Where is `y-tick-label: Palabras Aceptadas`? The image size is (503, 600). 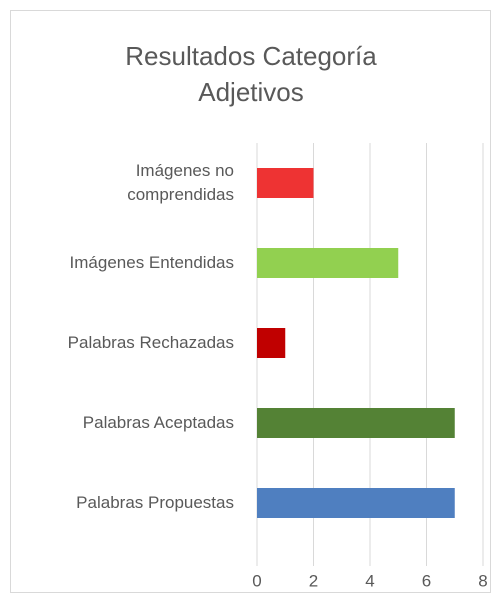 y-tick-label: Palabras Aceptadas is located at coordinates (158, 422).